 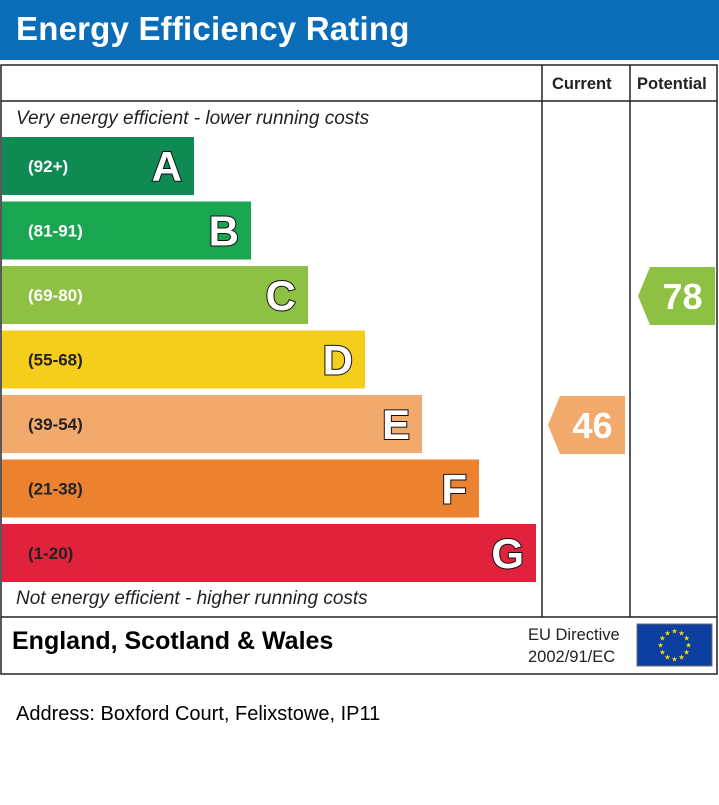 What do you see at coordinates (55, 424) in the screenshot?
I see `band-e-range: (39-54)` at bounding box center [55, 424].